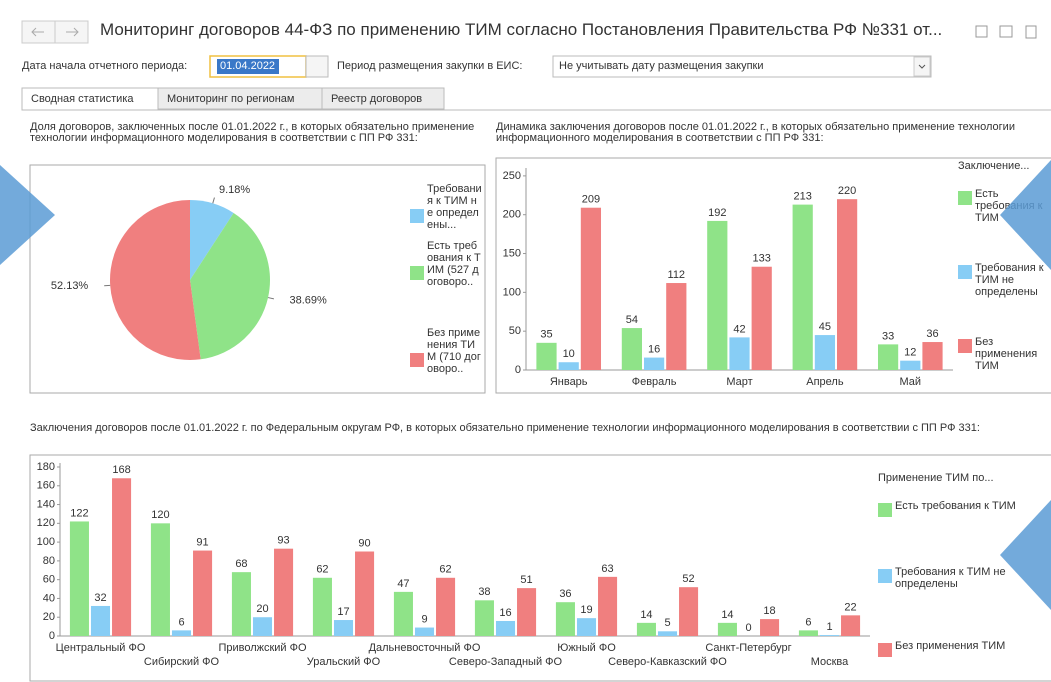 This screenshot has width=1051, height=682. What do you see at coordinates (569, 382) in the screenshot?
I see `x-tick-label: Январь` at bounding box center [569, 382].